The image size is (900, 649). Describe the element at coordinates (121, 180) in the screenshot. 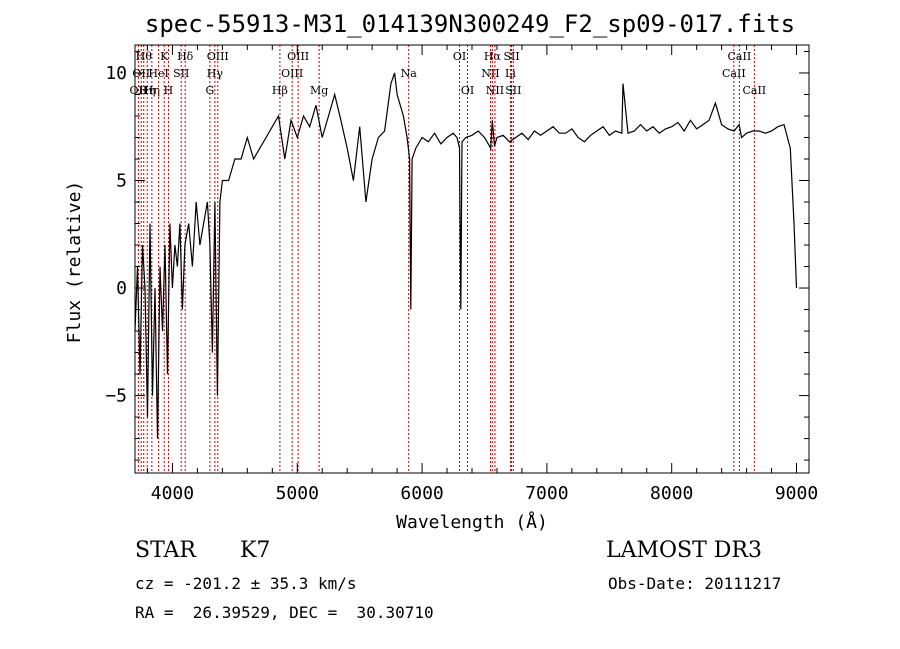

I see `y-tick-label-5: 5` at that location.